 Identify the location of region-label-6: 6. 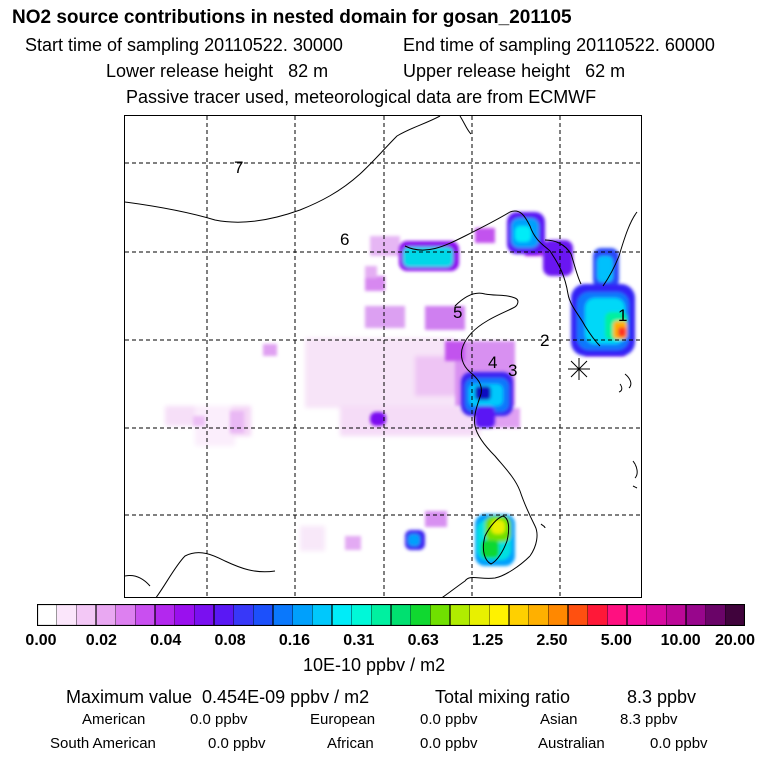
(344, 239).